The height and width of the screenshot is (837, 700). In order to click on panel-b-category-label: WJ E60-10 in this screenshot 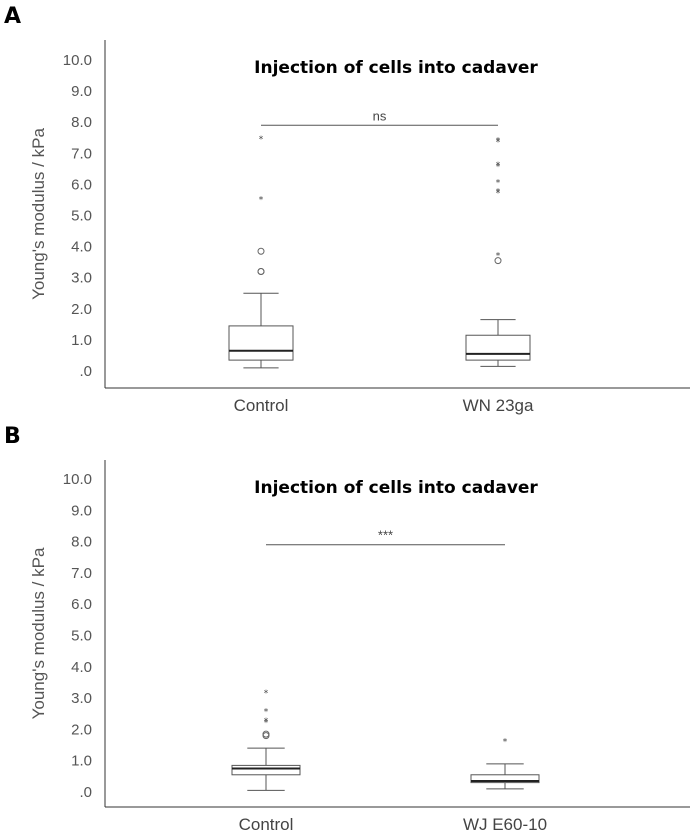, I will do `click(505, 824)`.